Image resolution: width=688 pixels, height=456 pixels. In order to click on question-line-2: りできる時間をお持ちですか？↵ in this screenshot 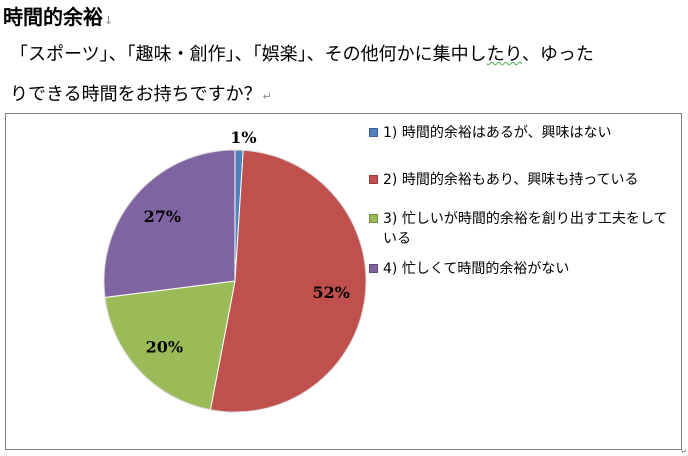, I will do `click(348, 96)`.